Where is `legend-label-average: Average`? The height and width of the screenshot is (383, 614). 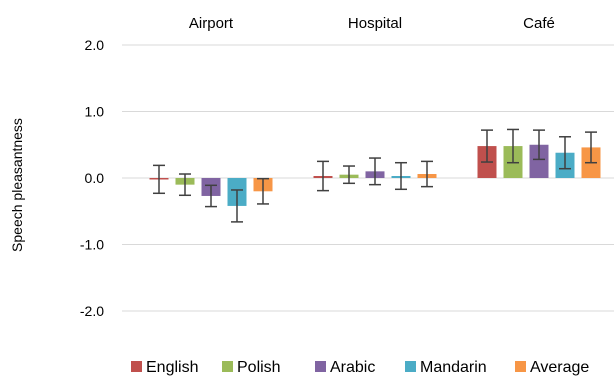 legend-label-average: Average is located at coordinates (559, 367).